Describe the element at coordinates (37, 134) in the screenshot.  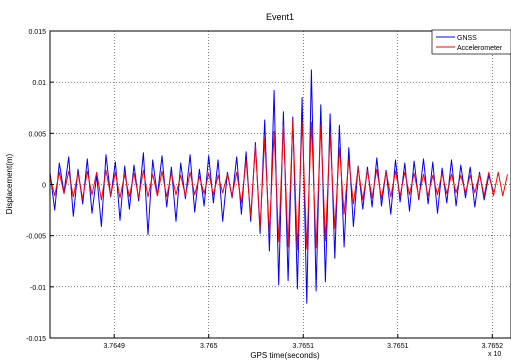
I see `y-tick-label: 0.005` at that location.